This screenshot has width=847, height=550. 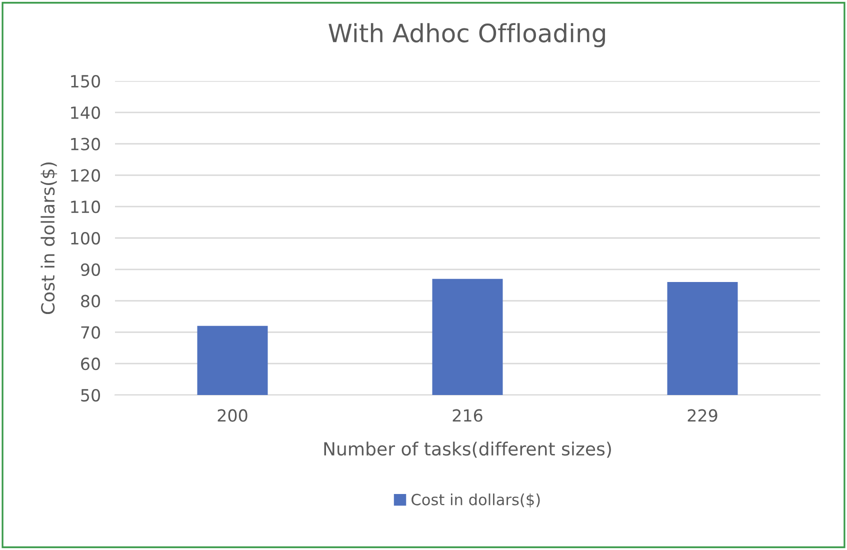 What do you see at coordinates (467, 450) in the screenshot?
I see `x-axis-title: Number of tasks(different sizes)` at bounding box center [467, 450].